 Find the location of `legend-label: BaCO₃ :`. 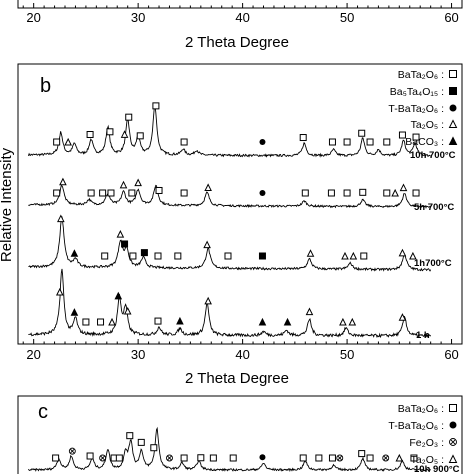

legend-label: BaCO₃ : is located at coordinates (424, 142).